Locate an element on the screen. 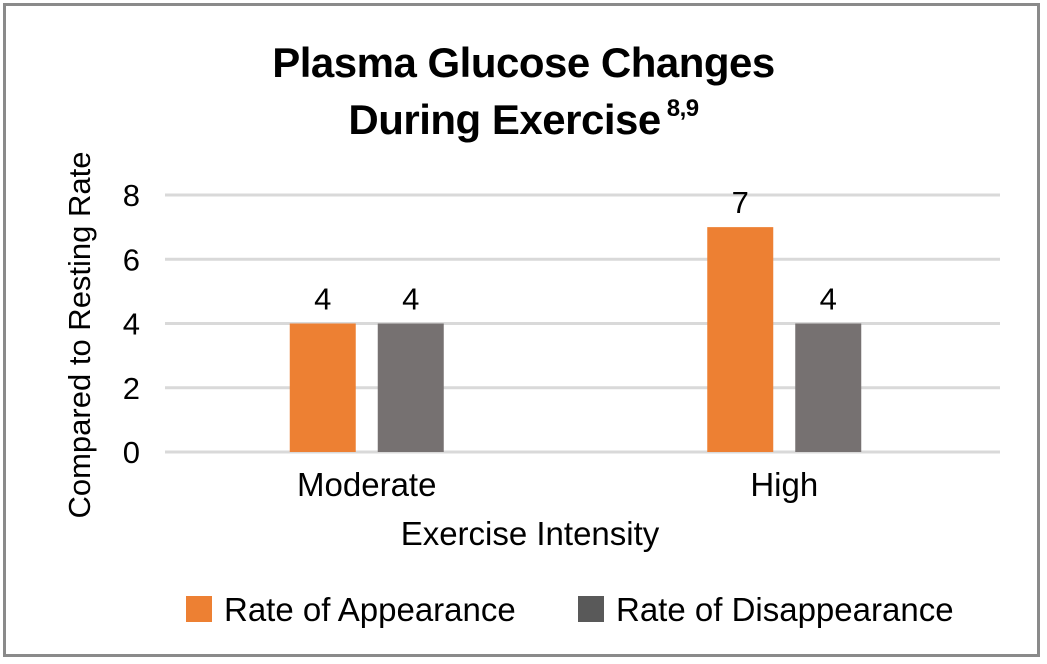 The image size is (1047, 664). chart-title-superscript: 8,9 is located at coordinates (682, 108).